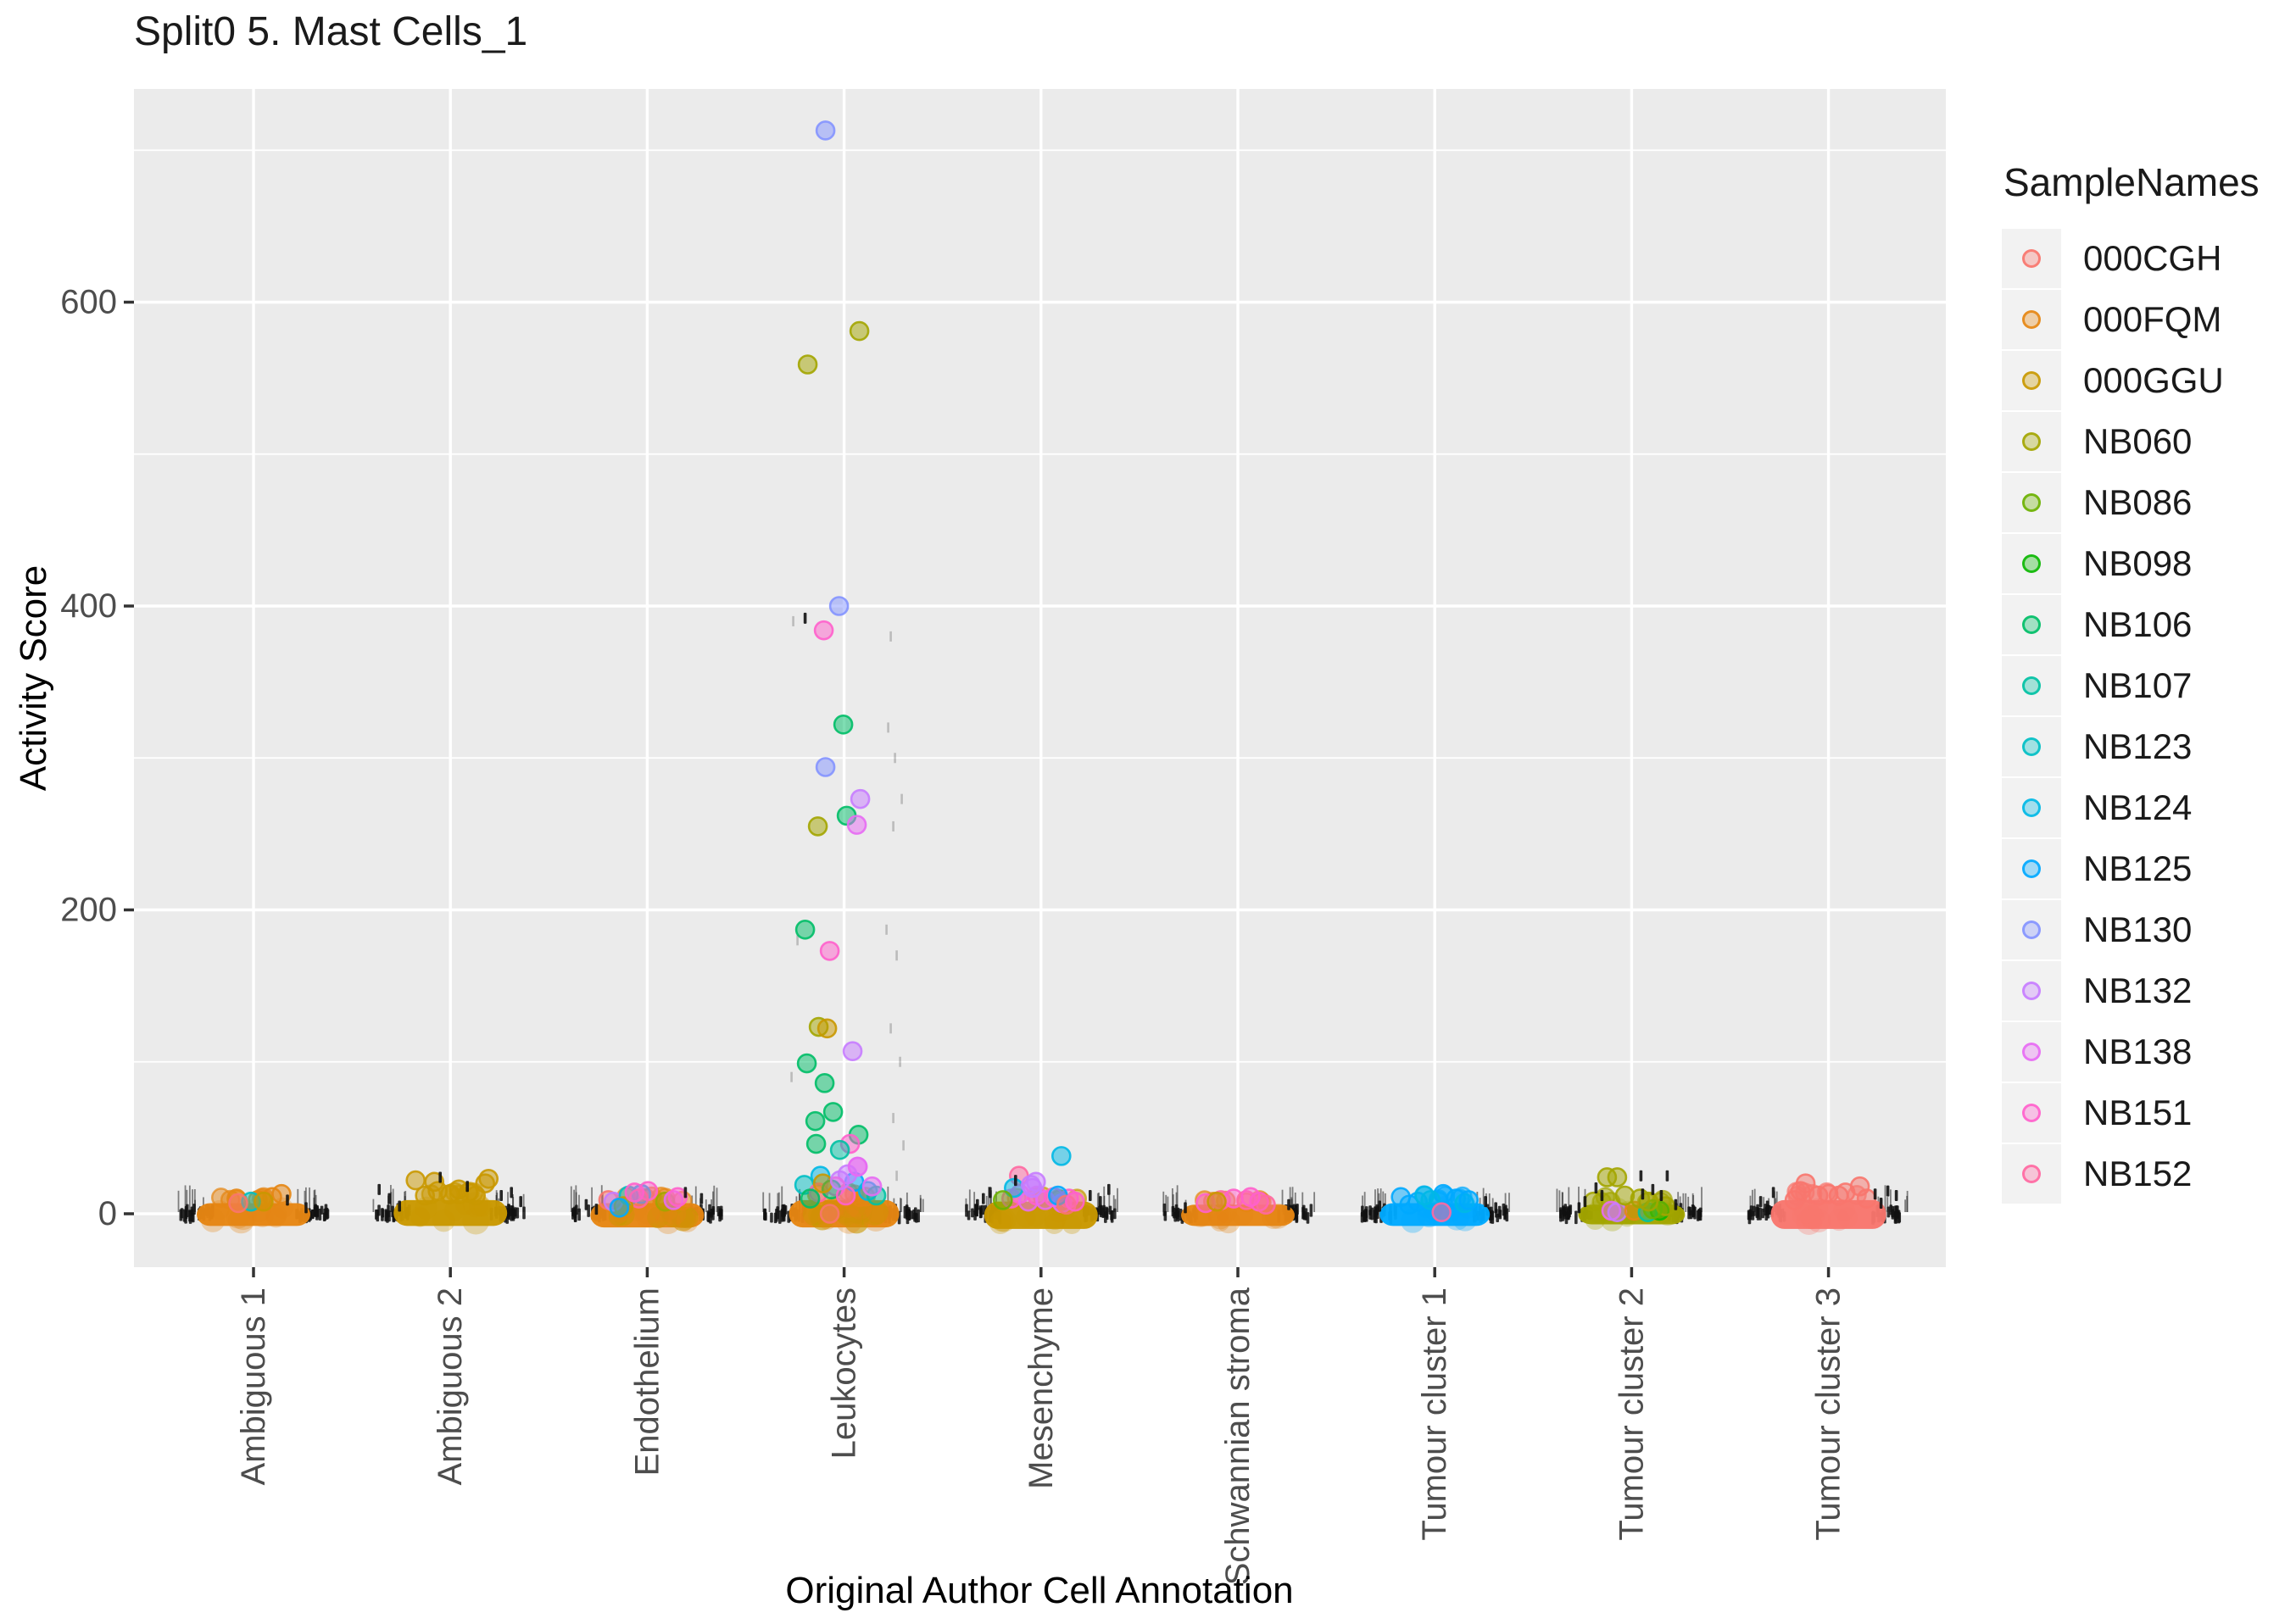 This screenshot has width=2296, height=1624. Describe the element at coordinates (872, 1186) in the screenshot. I see `point-NB138` at that location.